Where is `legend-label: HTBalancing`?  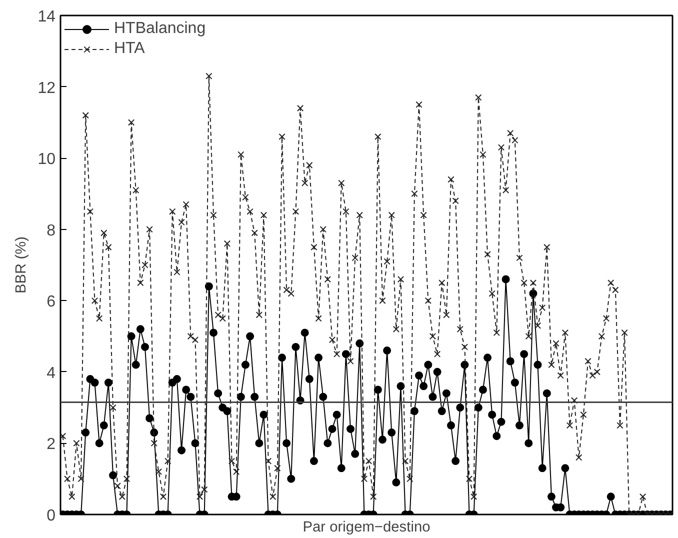
legend-label: HTBalancing is located at coordinates (160, 29).